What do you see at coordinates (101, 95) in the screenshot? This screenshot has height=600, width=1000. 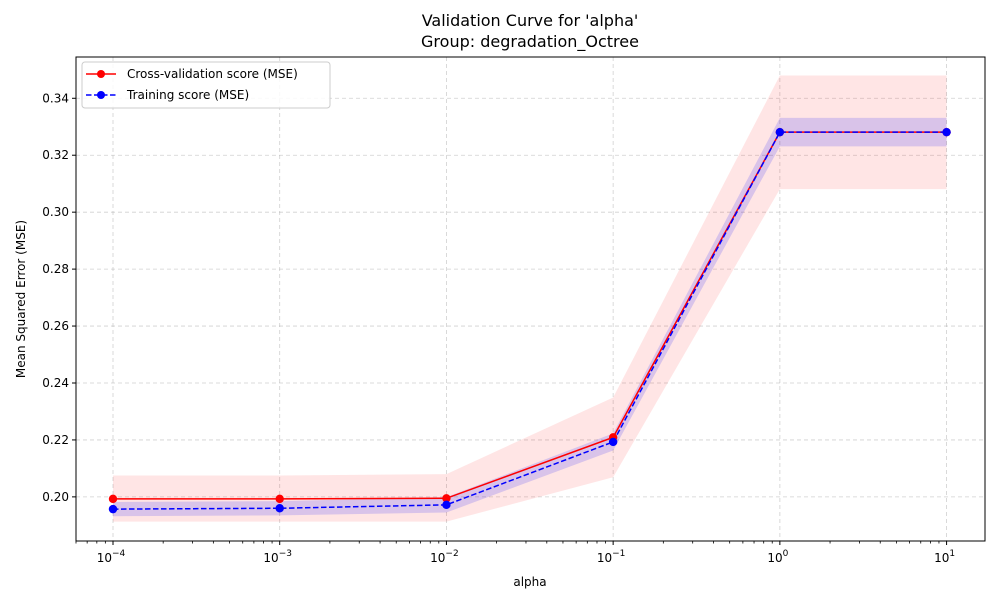 I see `legend-marker-train` at bounding box center [101, 95].